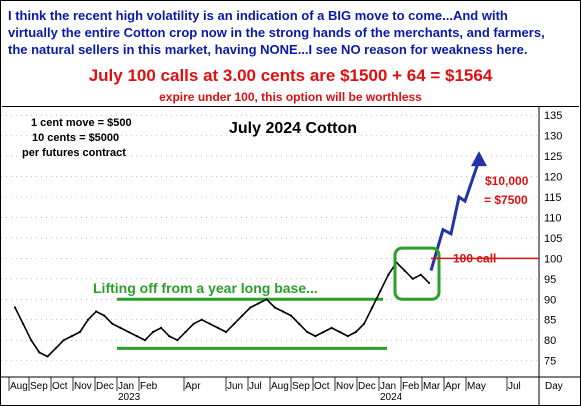 This screenshot has width=581, height=406. What do you see at coordinates (550, 362) in the screenshot?
I see `y-tick-label: 75` at bounding box center [550, 362].